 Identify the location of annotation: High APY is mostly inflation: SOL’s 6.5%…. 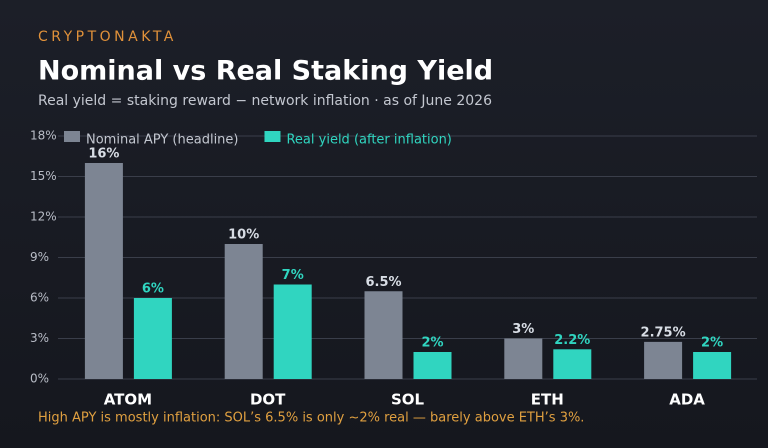
(311, 418).